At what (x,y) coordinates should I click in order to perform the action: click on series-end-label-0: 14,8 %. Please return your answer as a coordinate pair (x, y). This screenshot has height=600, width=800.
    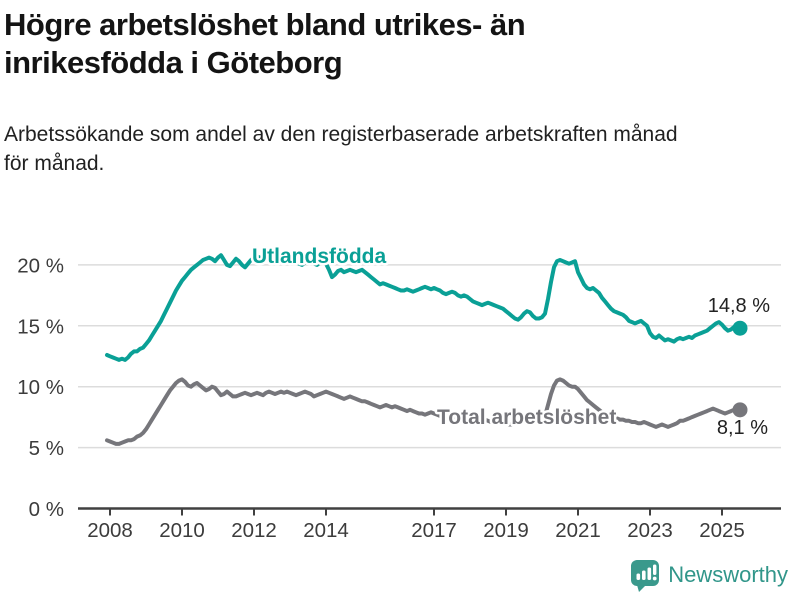
    Looking at the image, I should click on (739, 306).